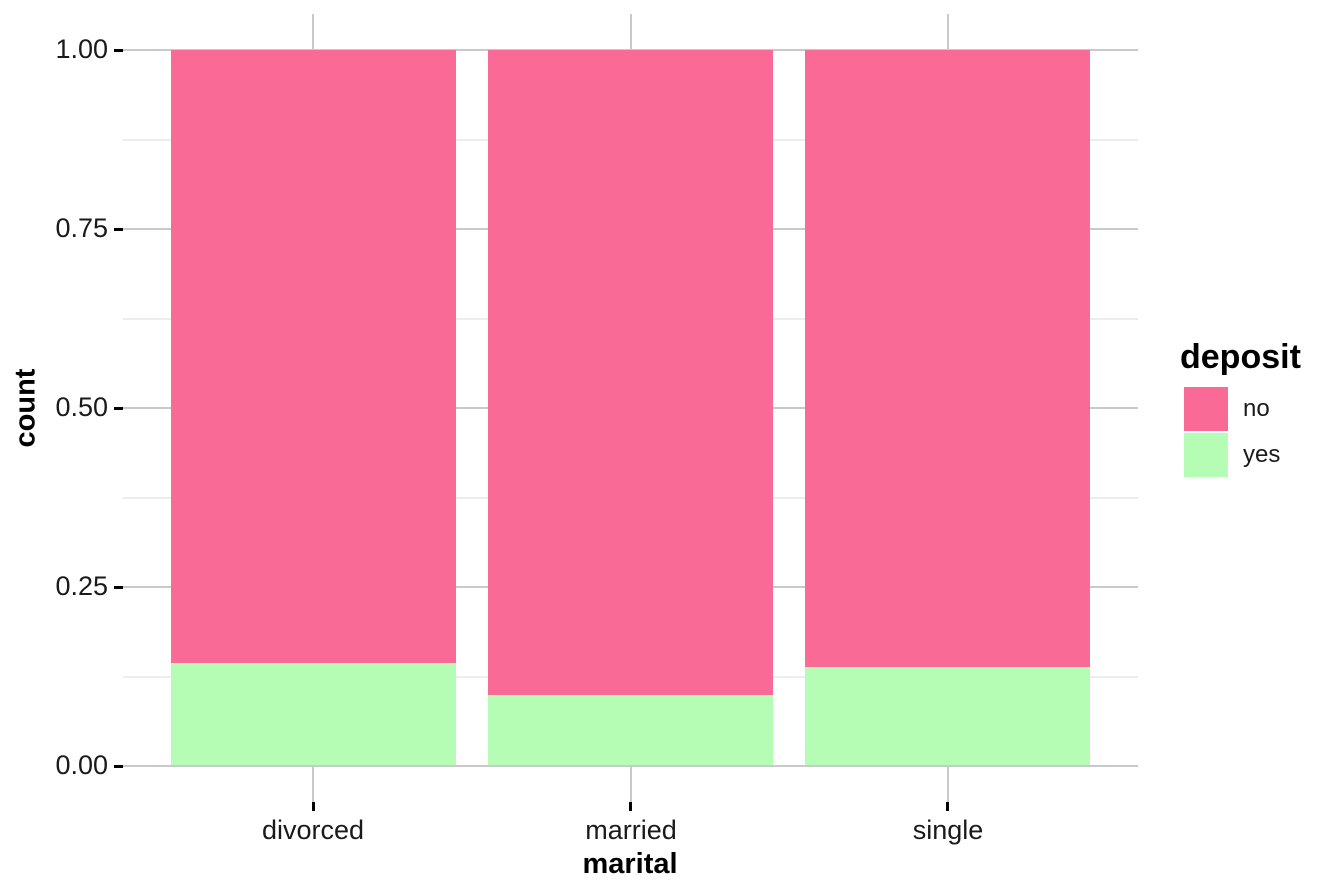 The height and width of the screenshot is (895, 1344). What do you see at coordinates (313, 830) in the screenshot?
I see `x-tick-label: divorced` at bounding box center [313, 830].